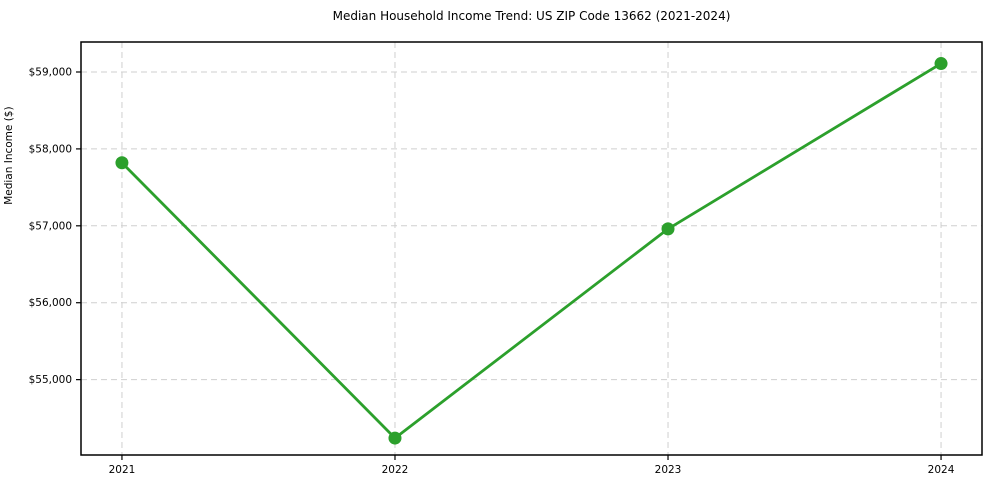 The height and width of the screenshot is (490, 989). I want to click on y-tick-label: $56,000, so click(50, 303).